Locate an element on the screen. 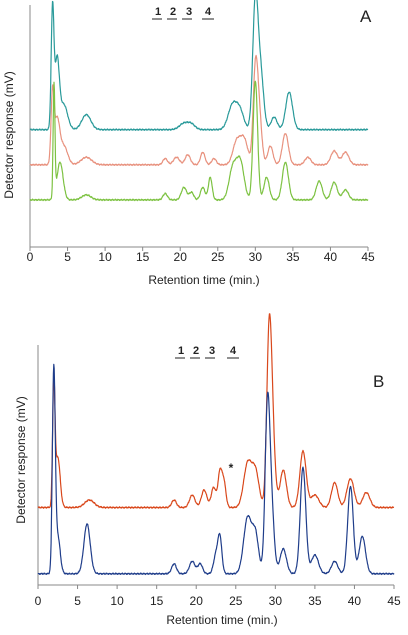 Image resolution: width=408 pixels, height=635 pixels. panel-b-x-ticks: 0 5 10 15 20 25 30 35 40 45 is located at coordinates (218, 596).